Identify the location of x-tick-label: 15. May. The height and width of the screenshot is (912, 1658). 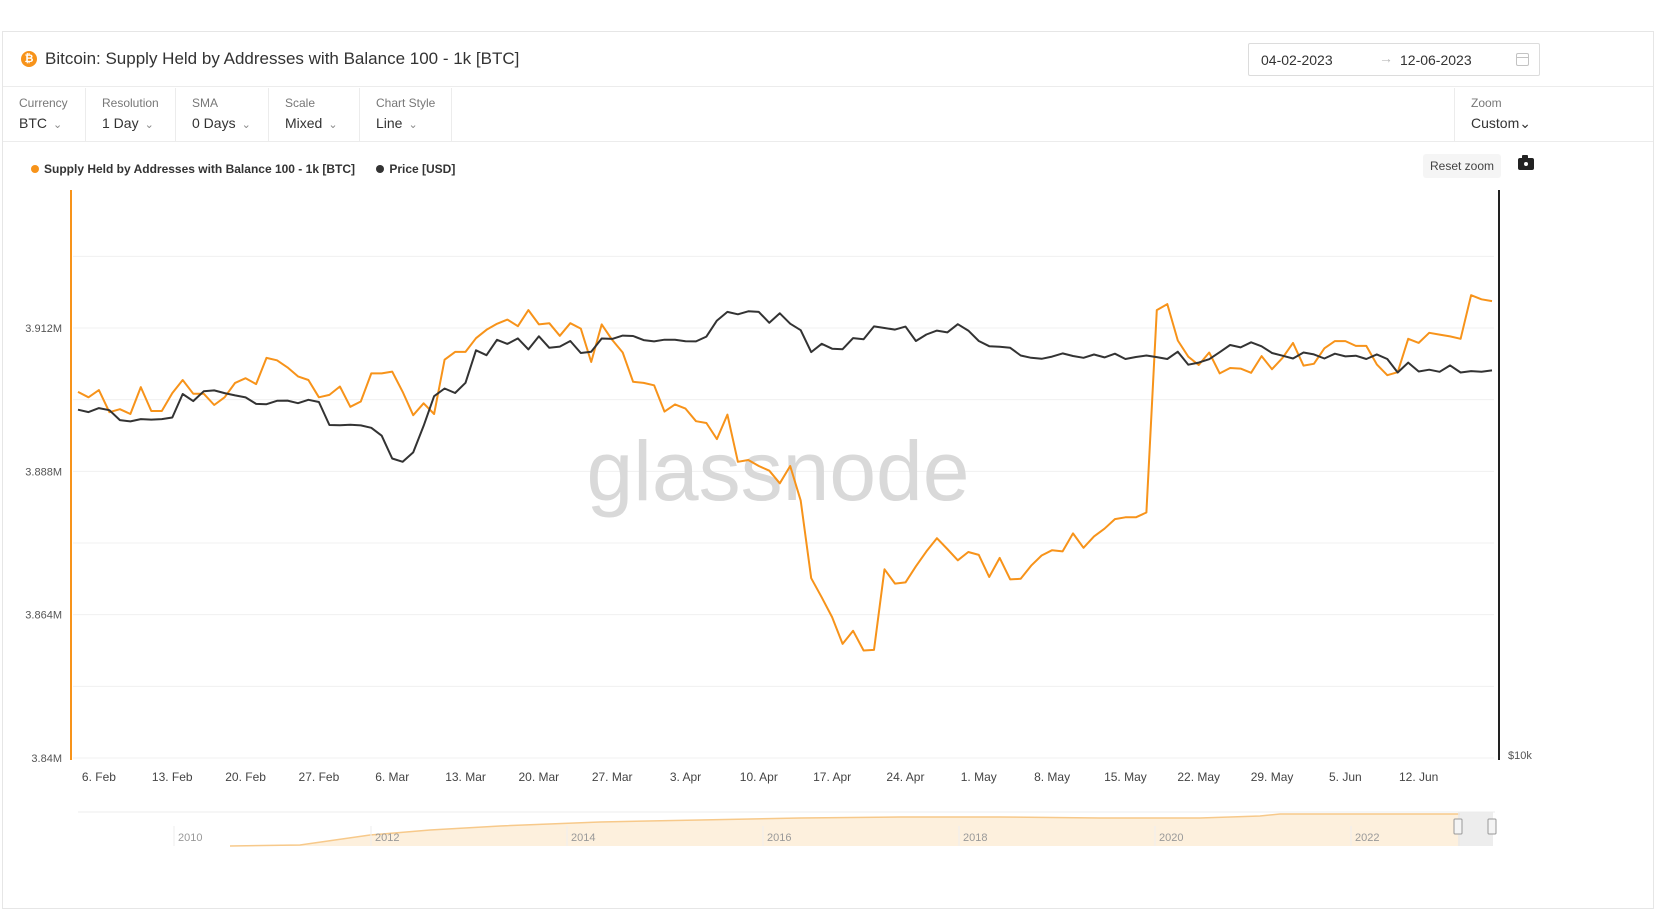
(1125, 777).